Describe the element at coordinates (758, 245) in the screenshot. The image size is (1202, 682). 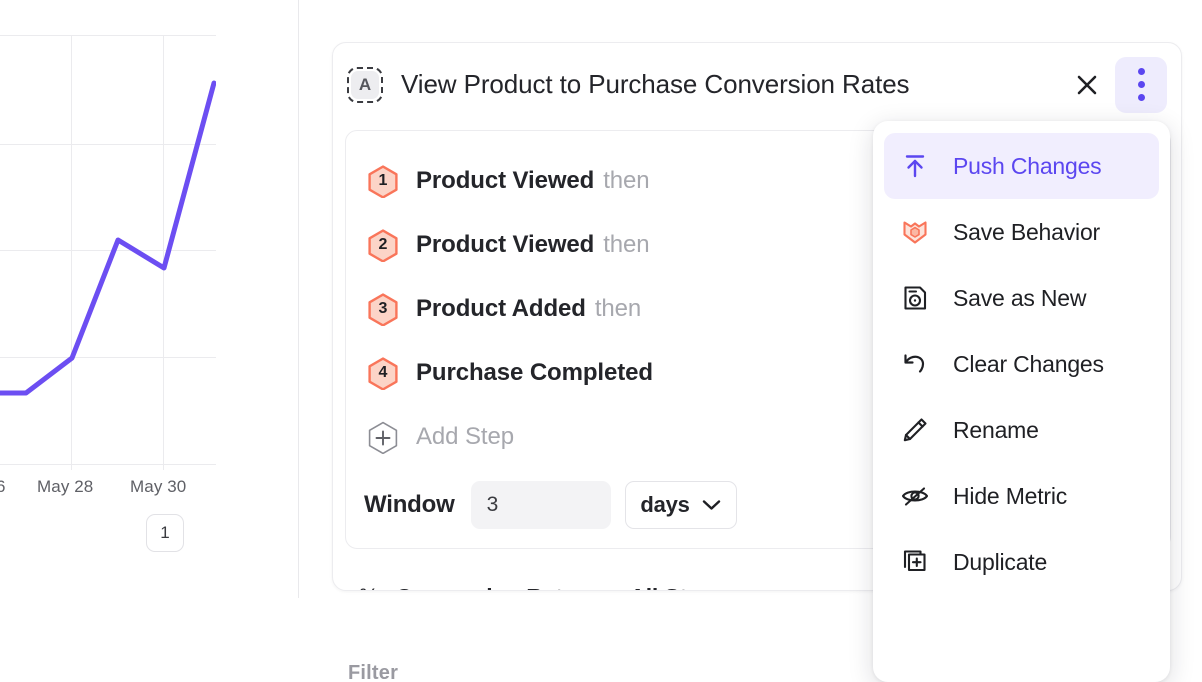
I see `funnel-step-row: 2 Product Viewed then` at that location.